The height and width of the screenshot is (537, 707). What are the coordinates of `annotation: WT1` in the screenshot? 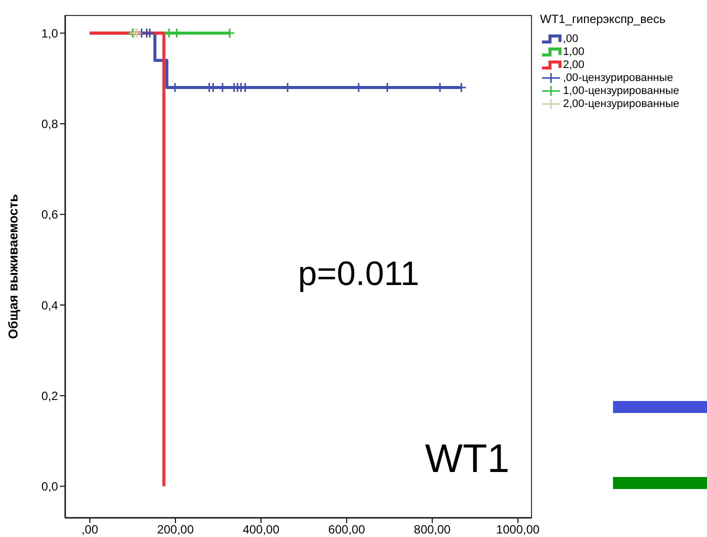 It's located at (467, 459).